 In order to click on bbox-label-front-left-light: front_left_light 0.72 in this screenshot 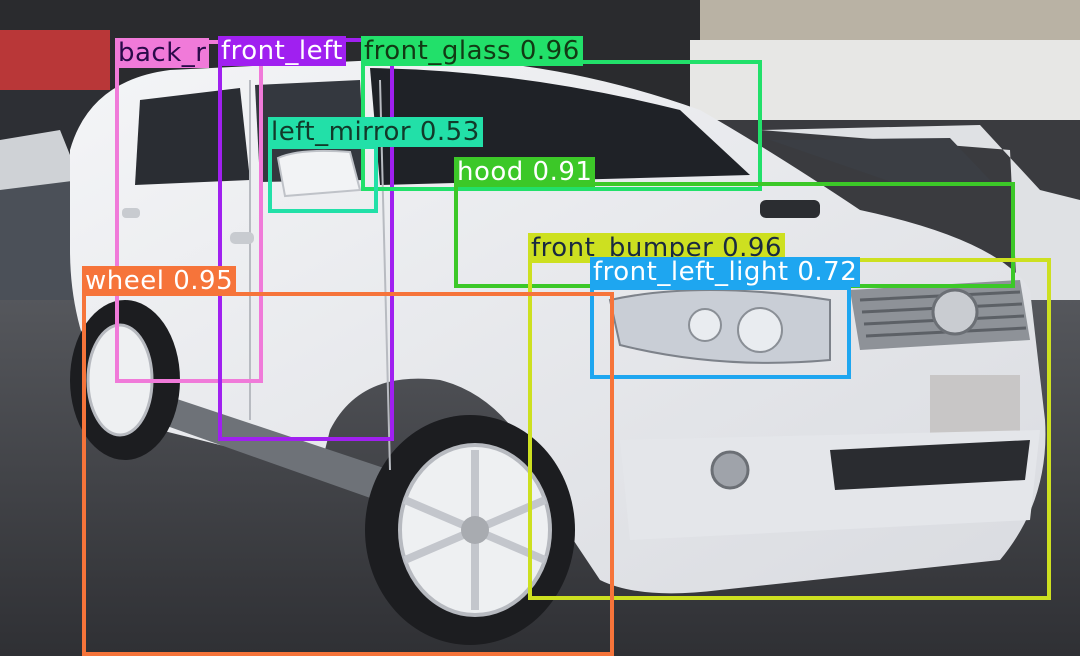, I will do `click(725, 272)`.